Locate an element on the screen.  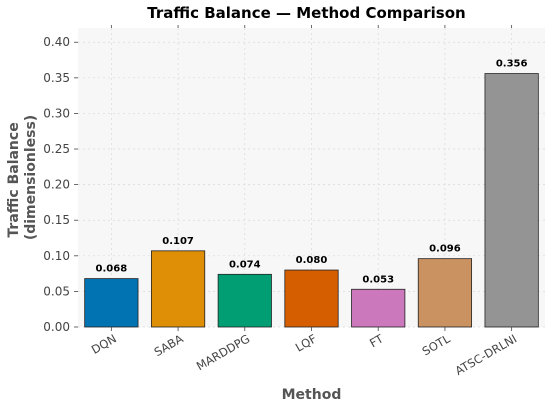
data-label: 0.053 is located at coordinates (378, 279).